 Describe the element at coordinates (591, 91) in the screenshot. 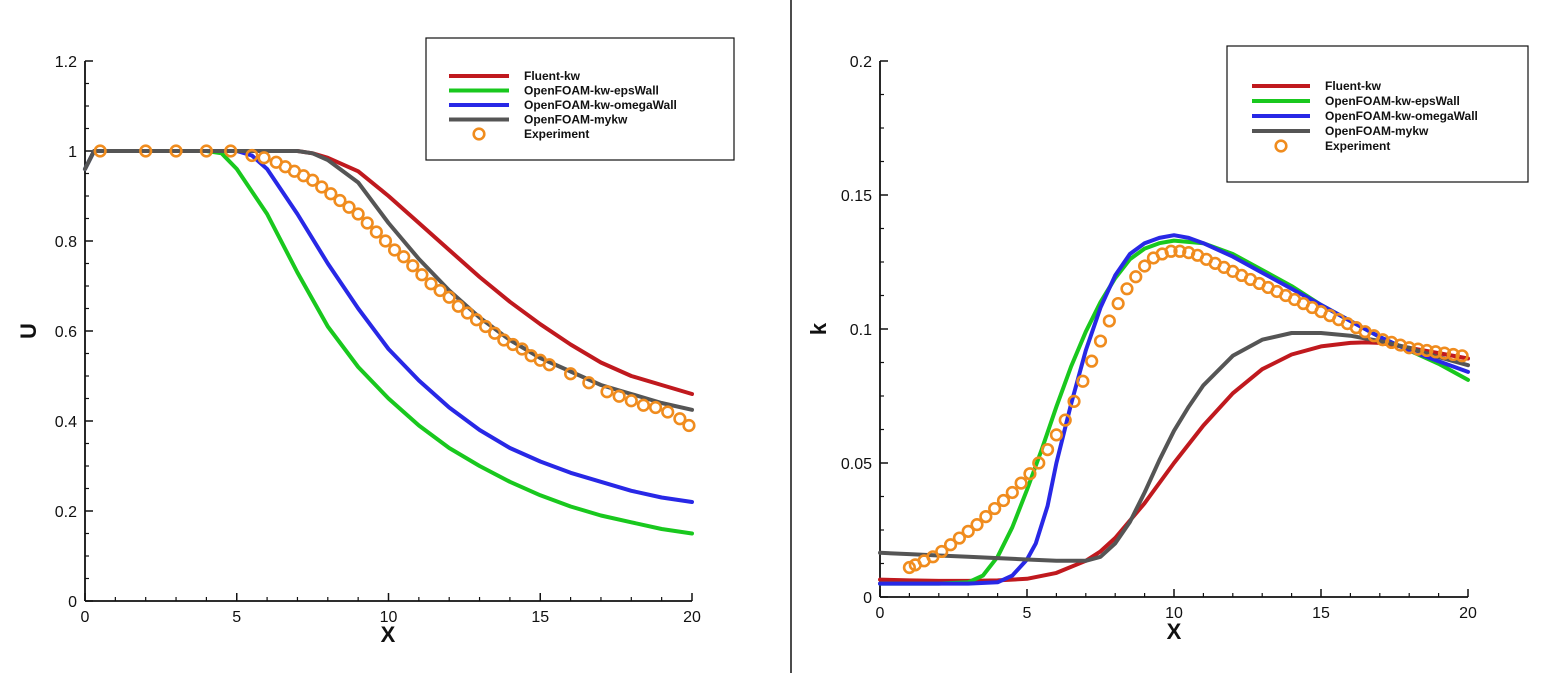

I see `legend-label-openfoam-kw-epswall: OpenFOAM-kw-epsWall` at that location.